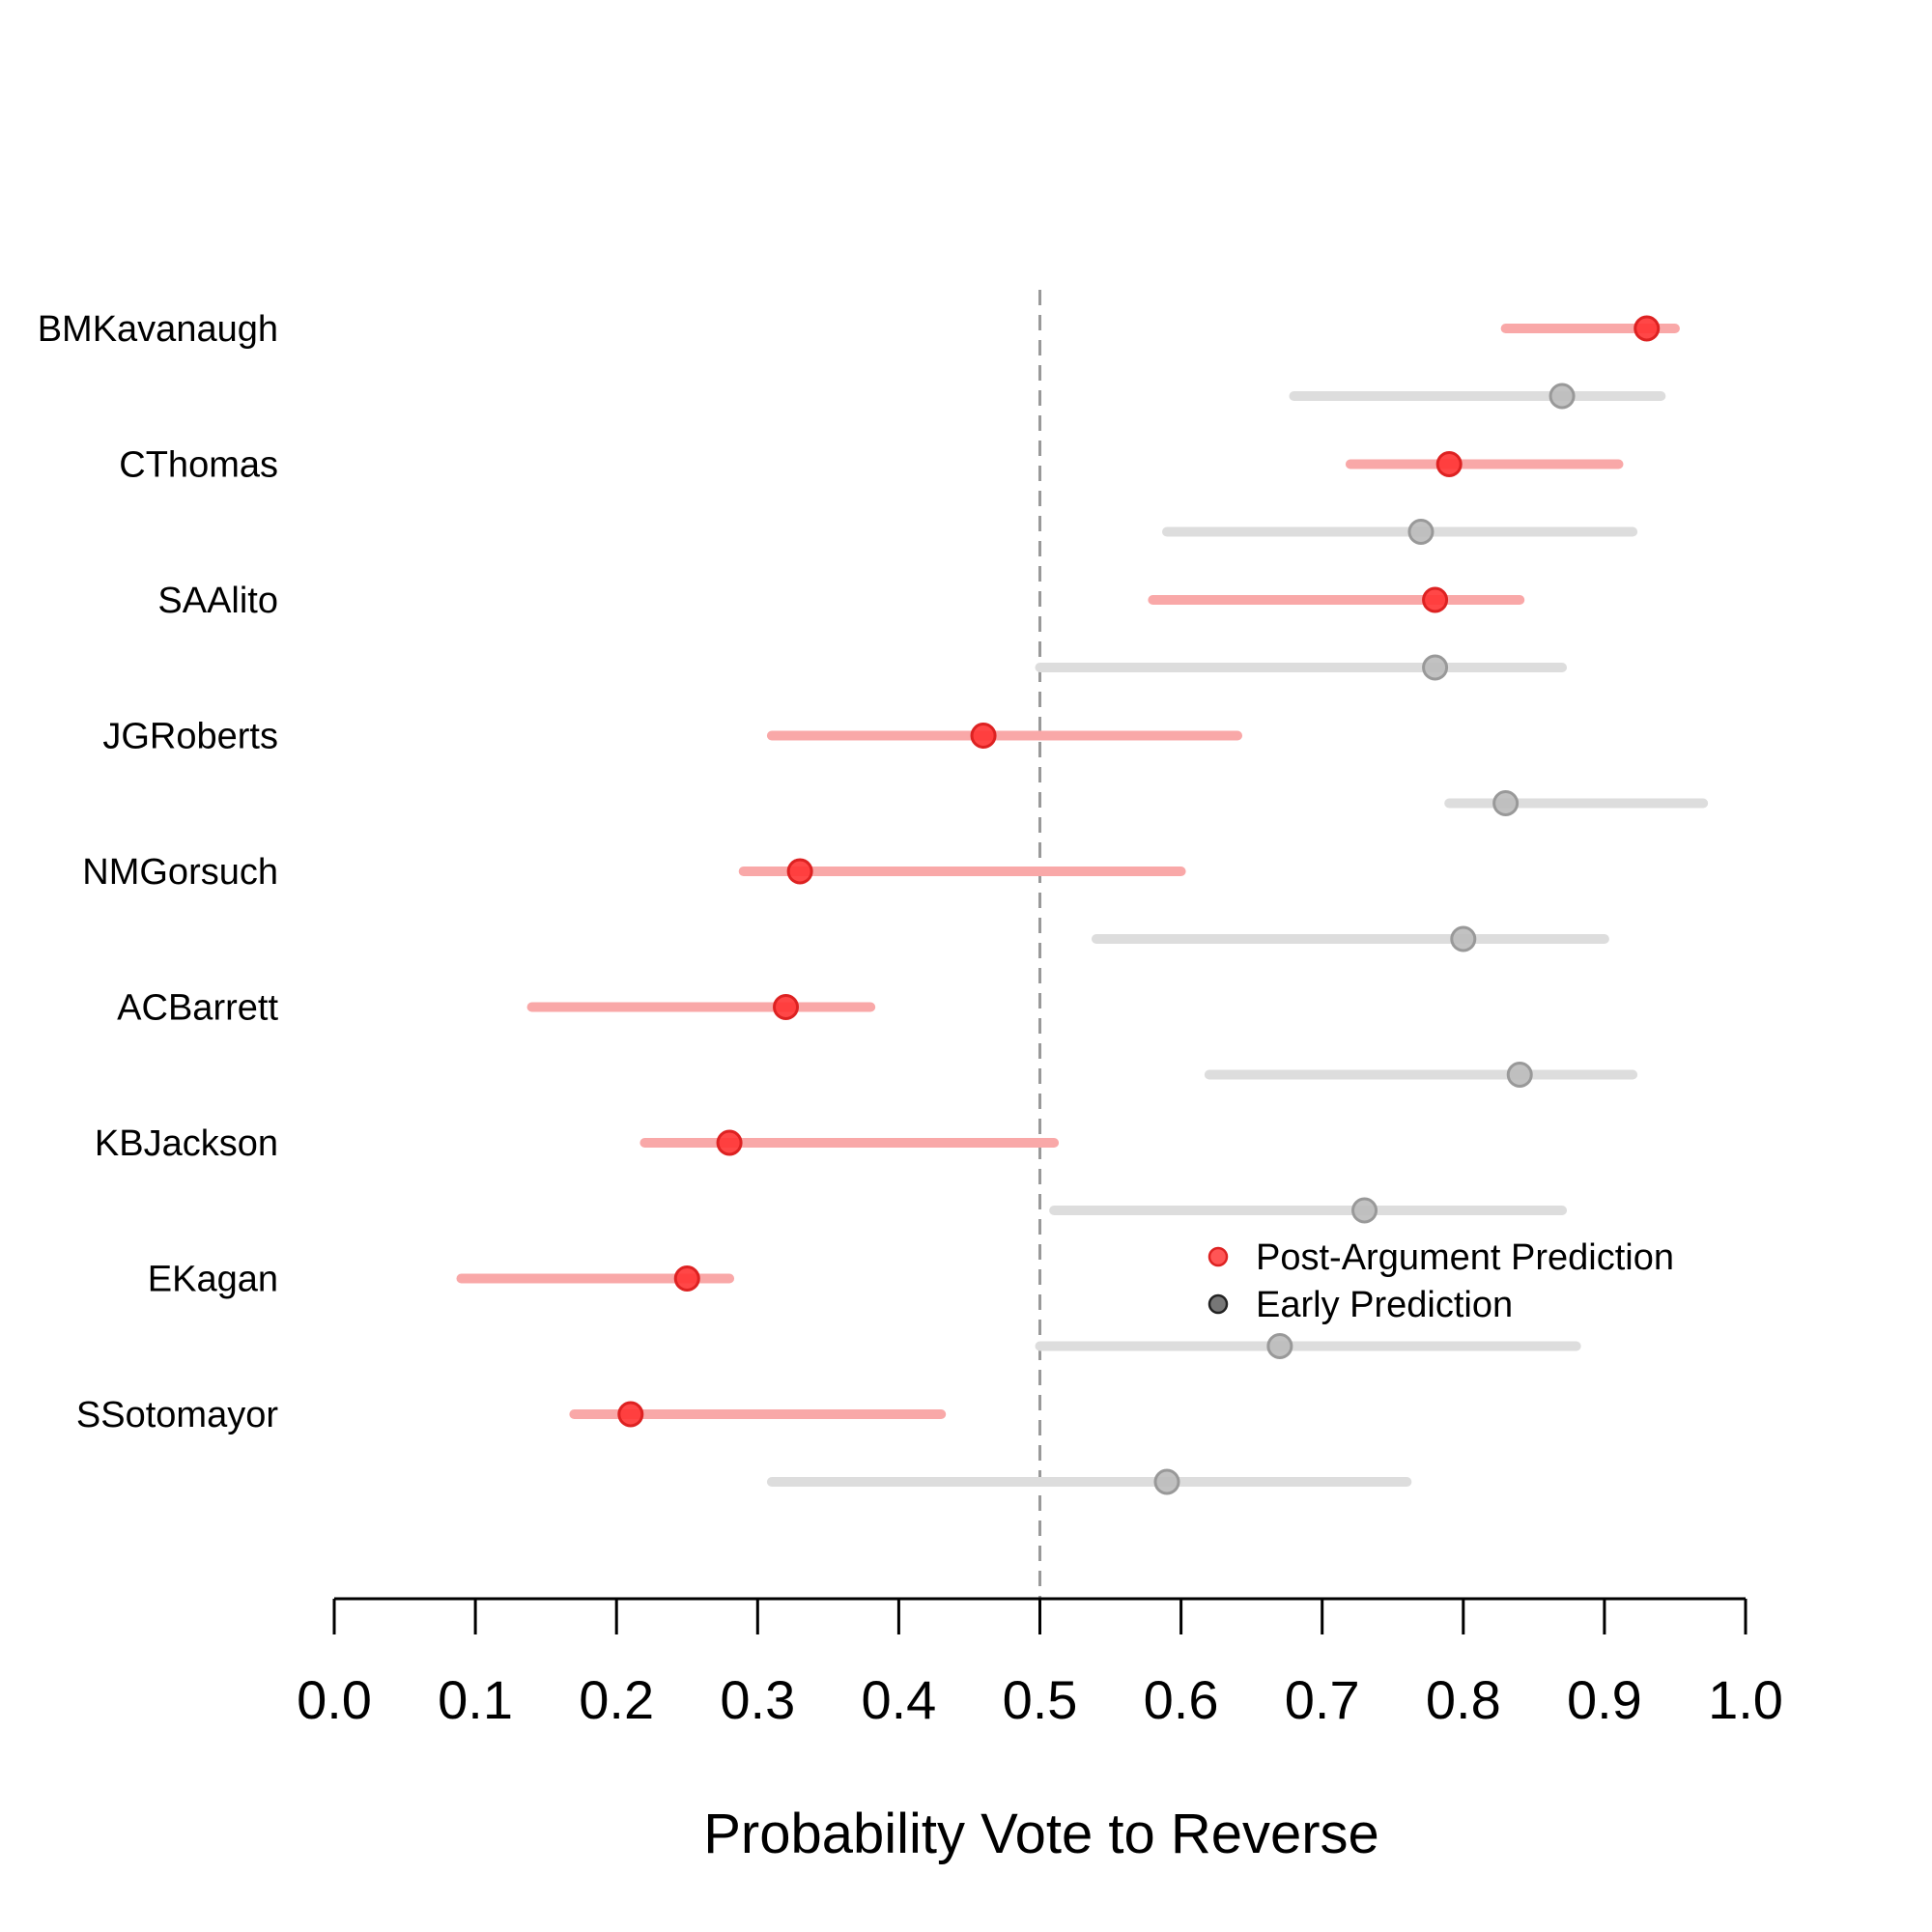 This screenshot has height=1932, width=1932. Describe the element at coordinates (177, 1415) in the screenshot. I see `justice-label-ssotomayor: SSotomayor` at that location.